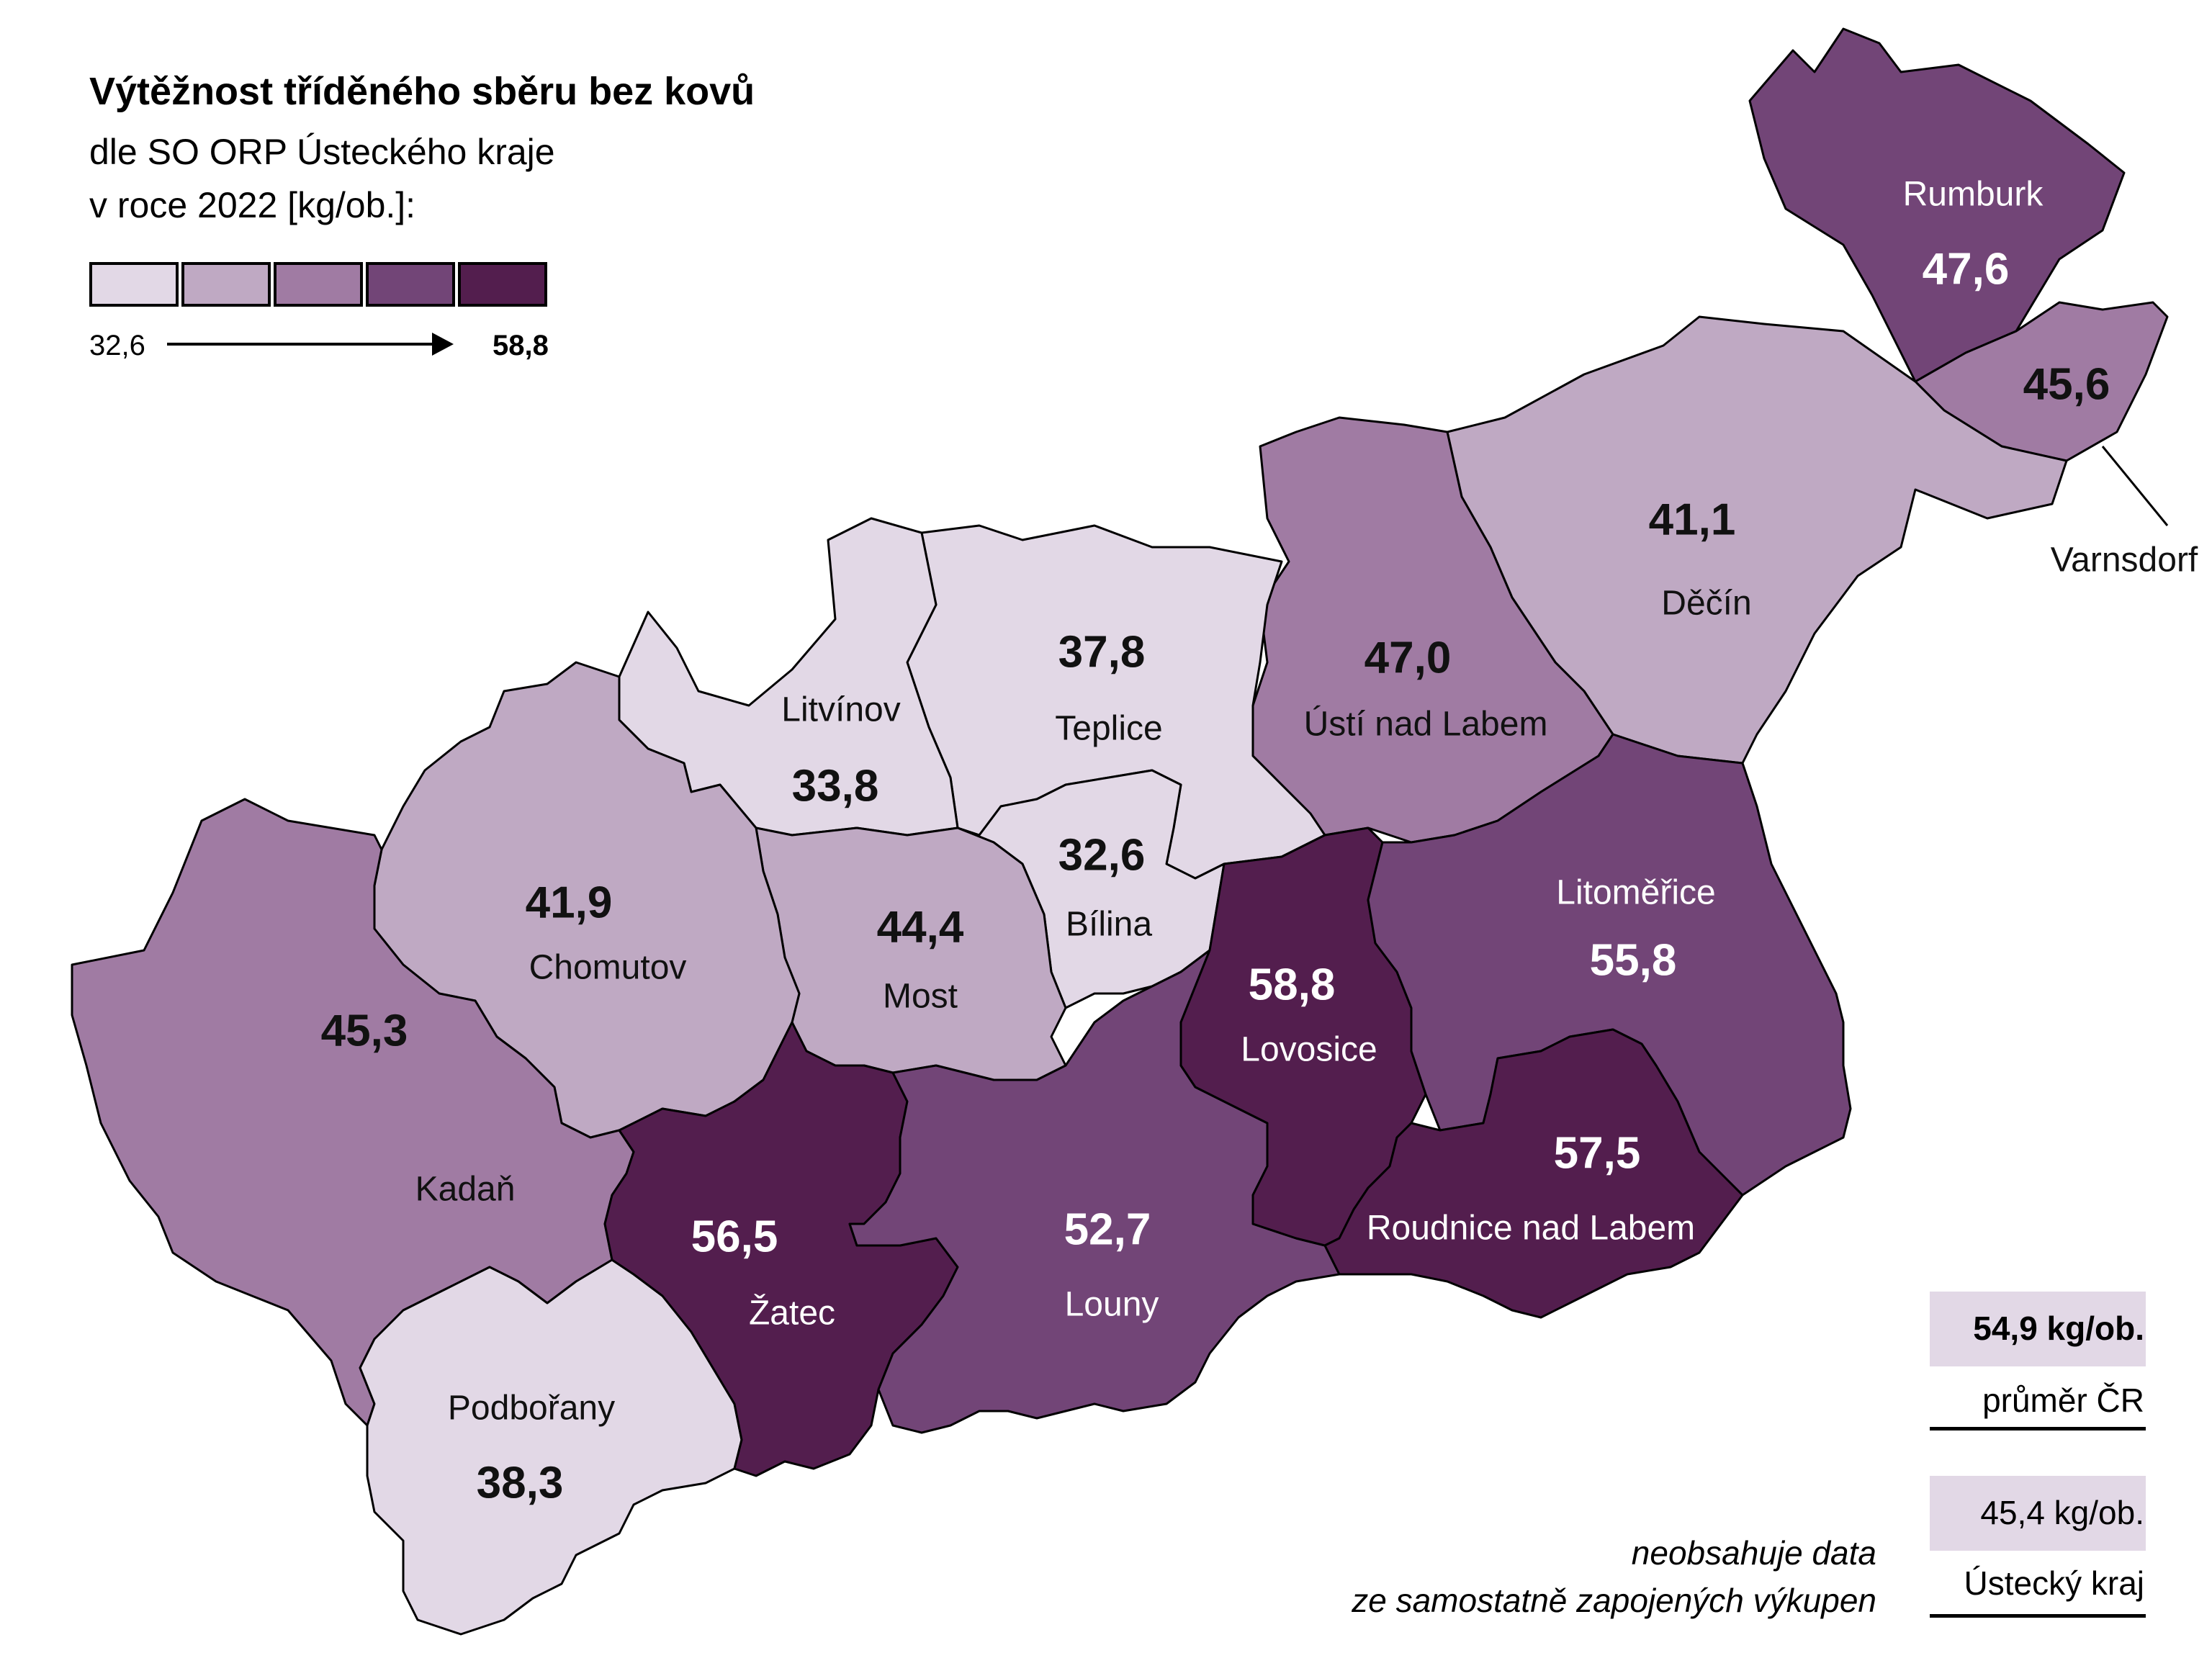 Image resolution: width=2212 pixels, height=1658 pixels. What do you see at coordinates (2062, 1512) in the screenshot?
I see `kraj-average-value: 45,4 kg/ob.` at bounding box center [2062, 1512].